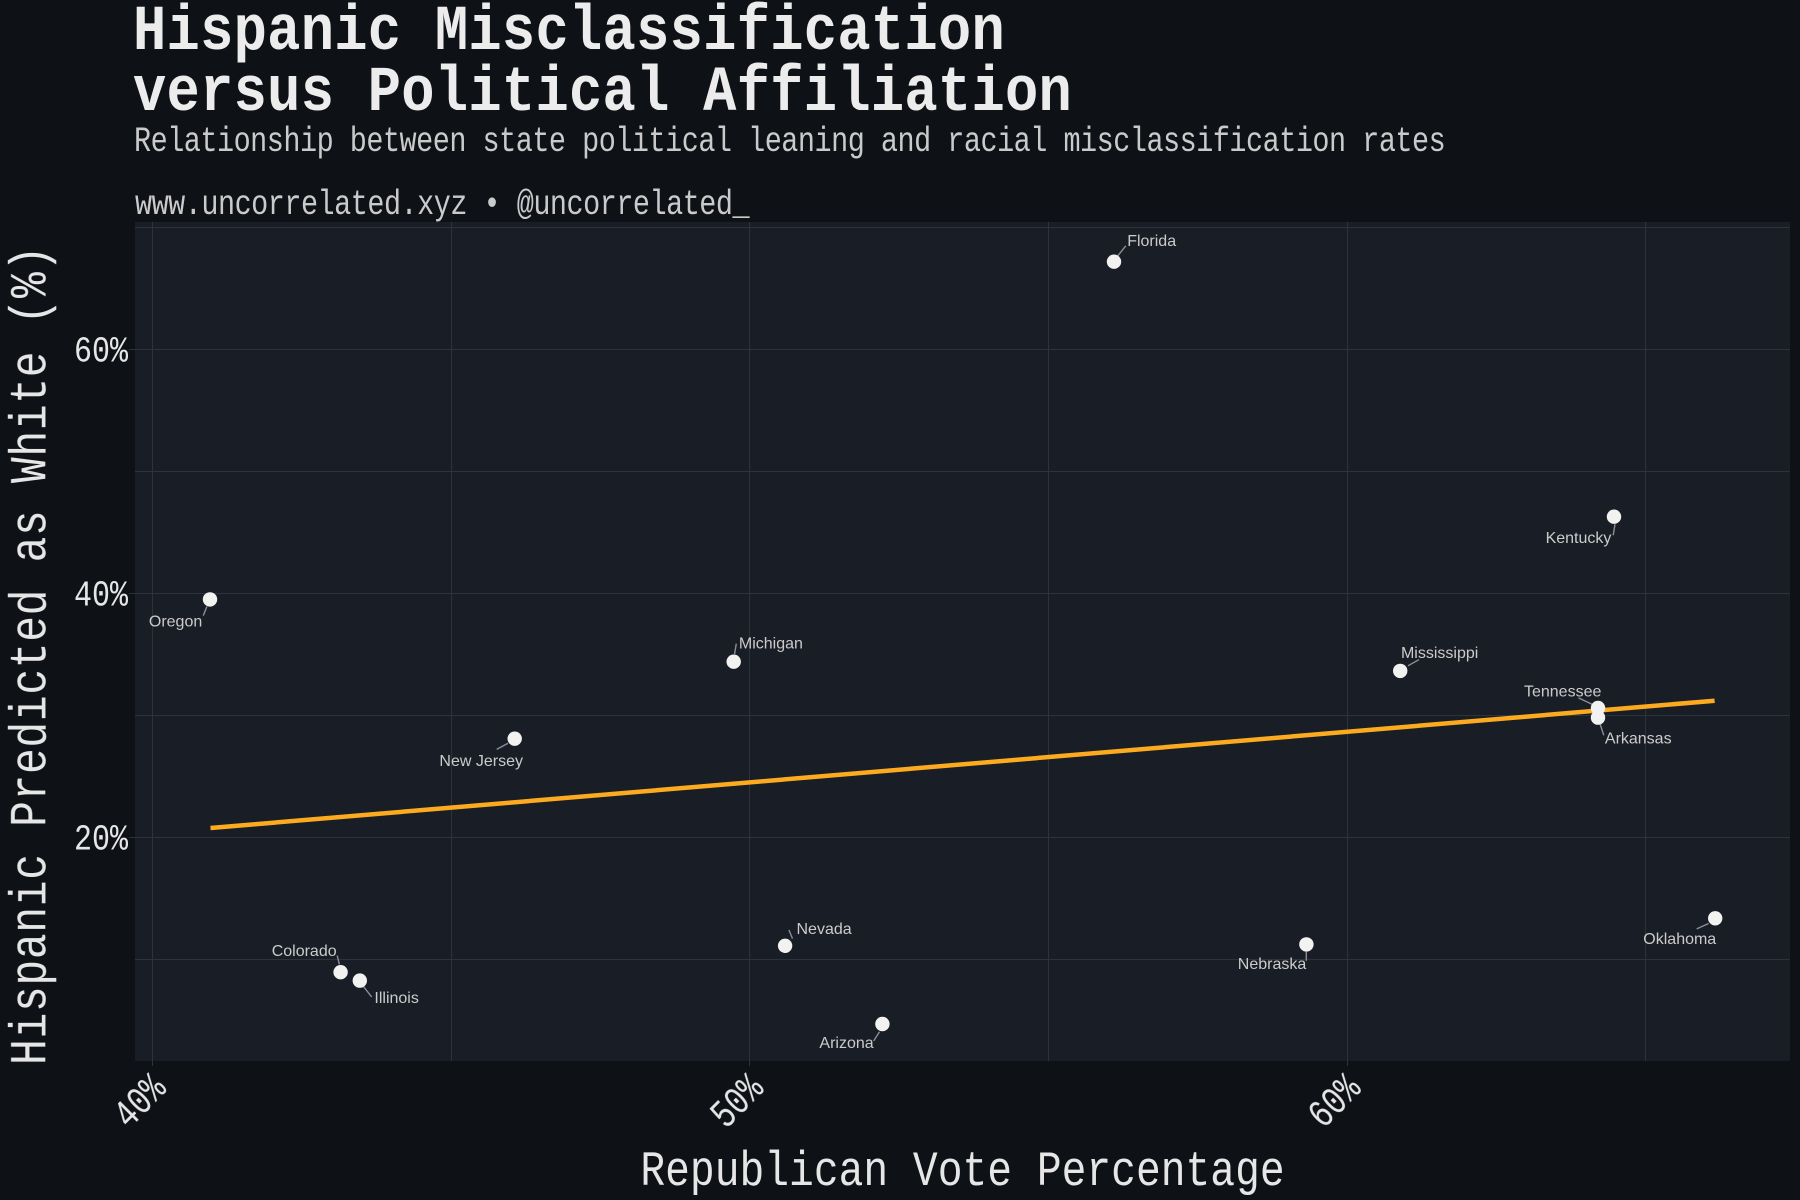  What do you see at coordinates (962, 1172) in the screenshot?
I see `svg-text: Republican Vote Percentage` at bounding box center [962, 1172].